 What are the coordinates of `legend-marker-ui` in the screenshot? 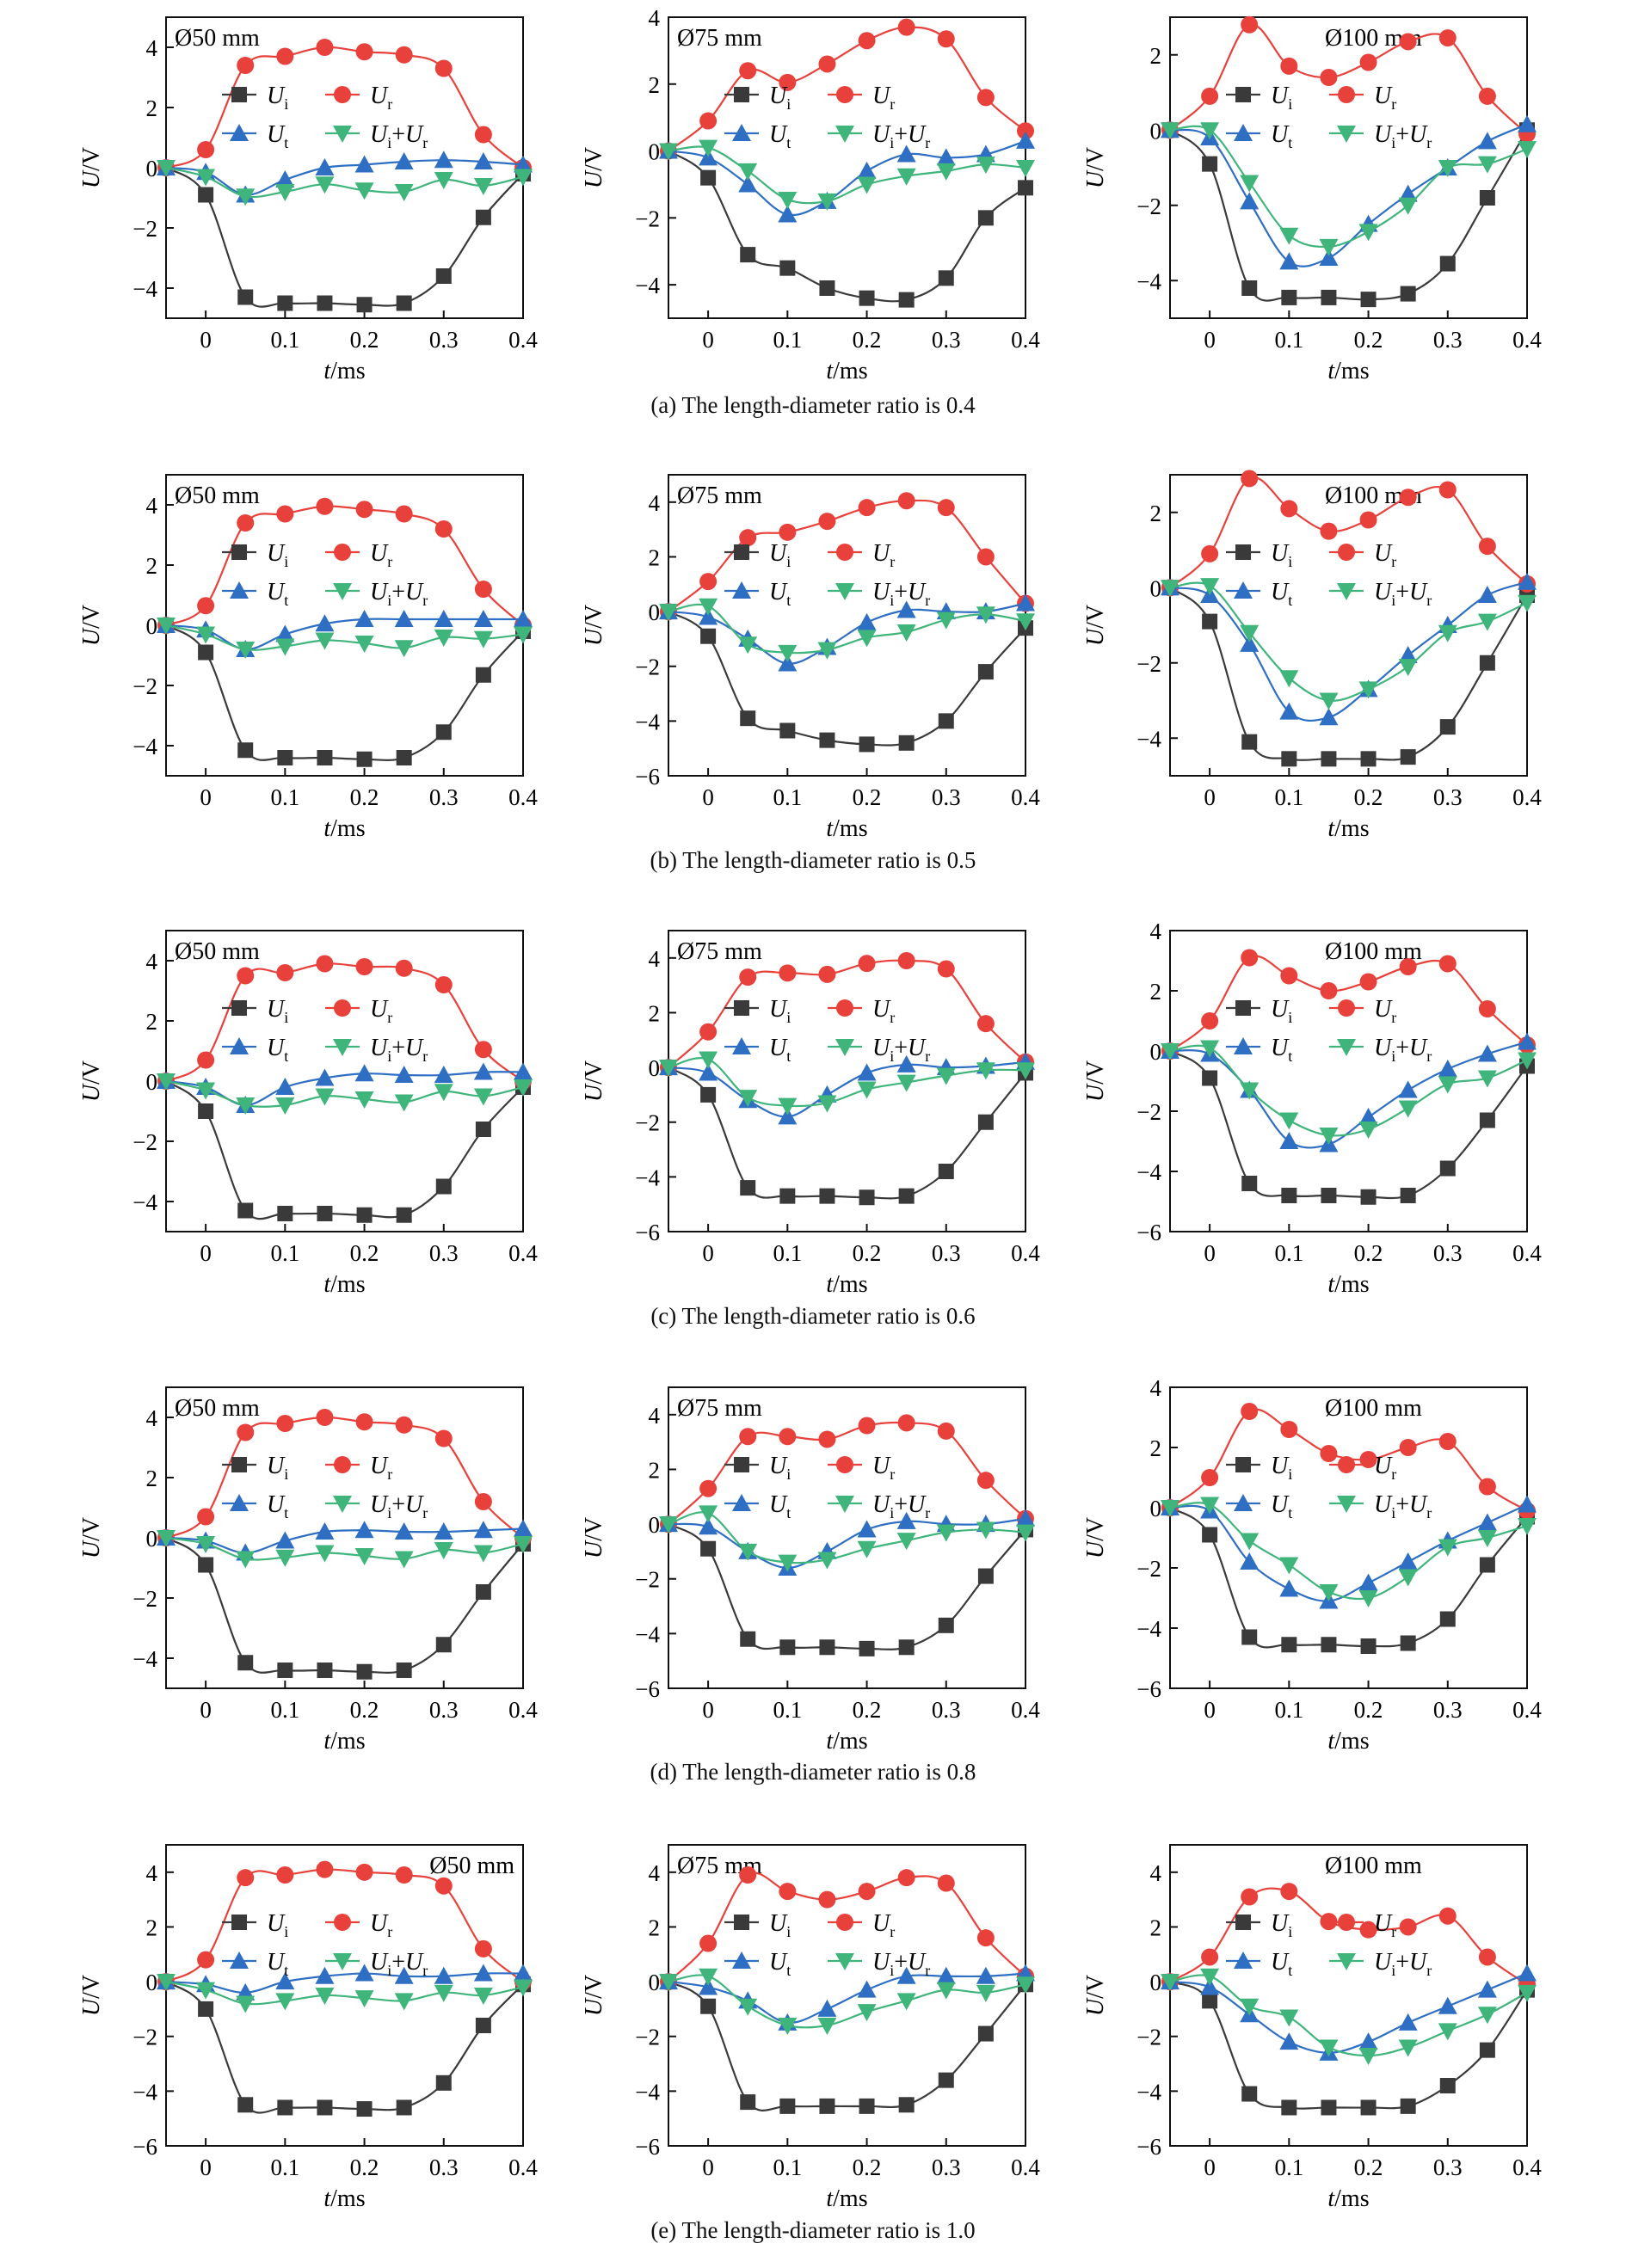 It's located at (1243, 1008).